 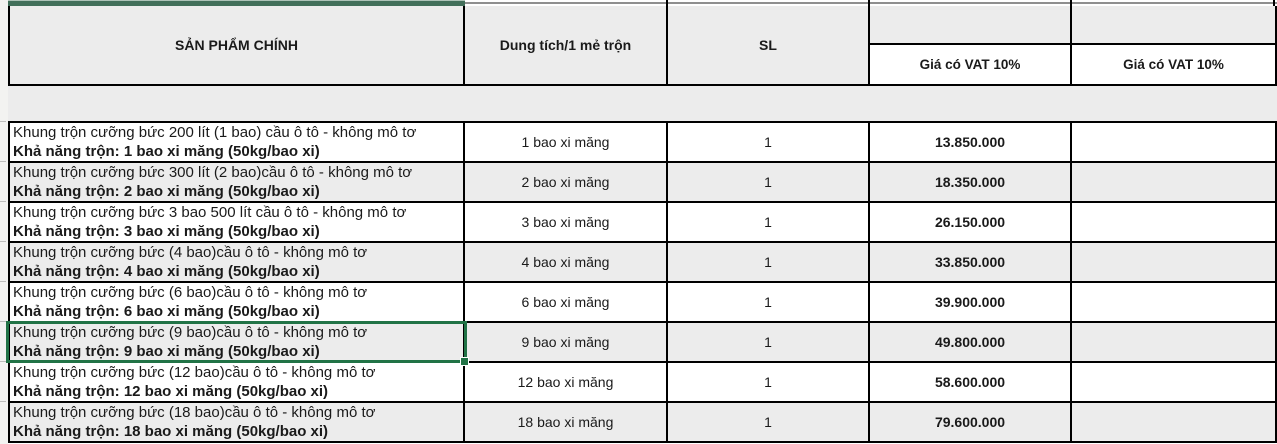 What do you see at coordinates (566, 222) in the screenshot?
I see `batch-cell: 3 bao xi măng` at bounding box center [566, 222].